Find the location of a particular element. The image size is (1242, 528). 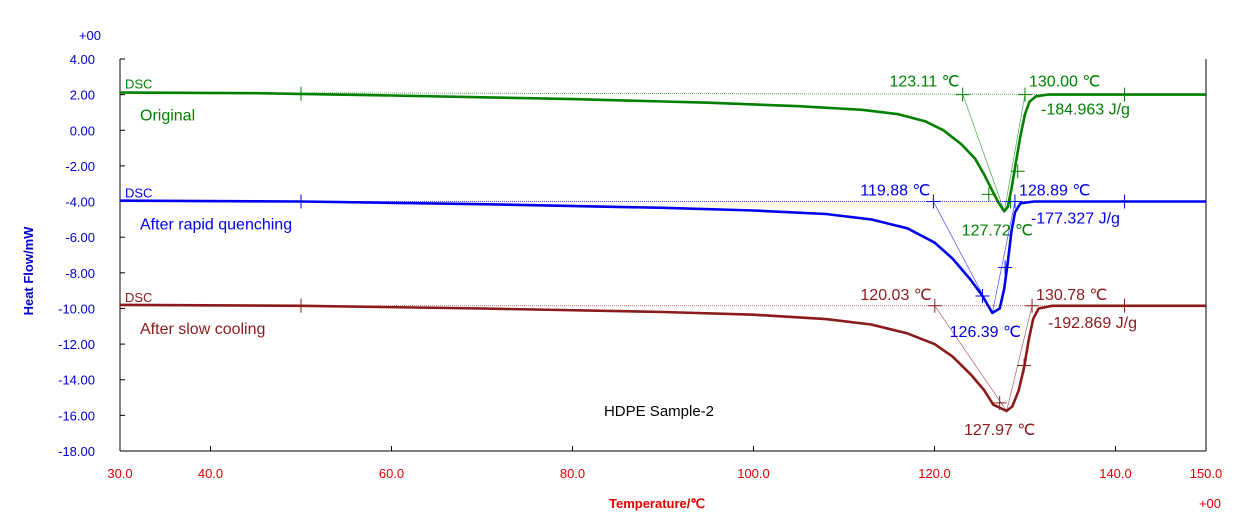

peak-temperature-label: 126.39 ℃ is located at coordinates (985, 332).